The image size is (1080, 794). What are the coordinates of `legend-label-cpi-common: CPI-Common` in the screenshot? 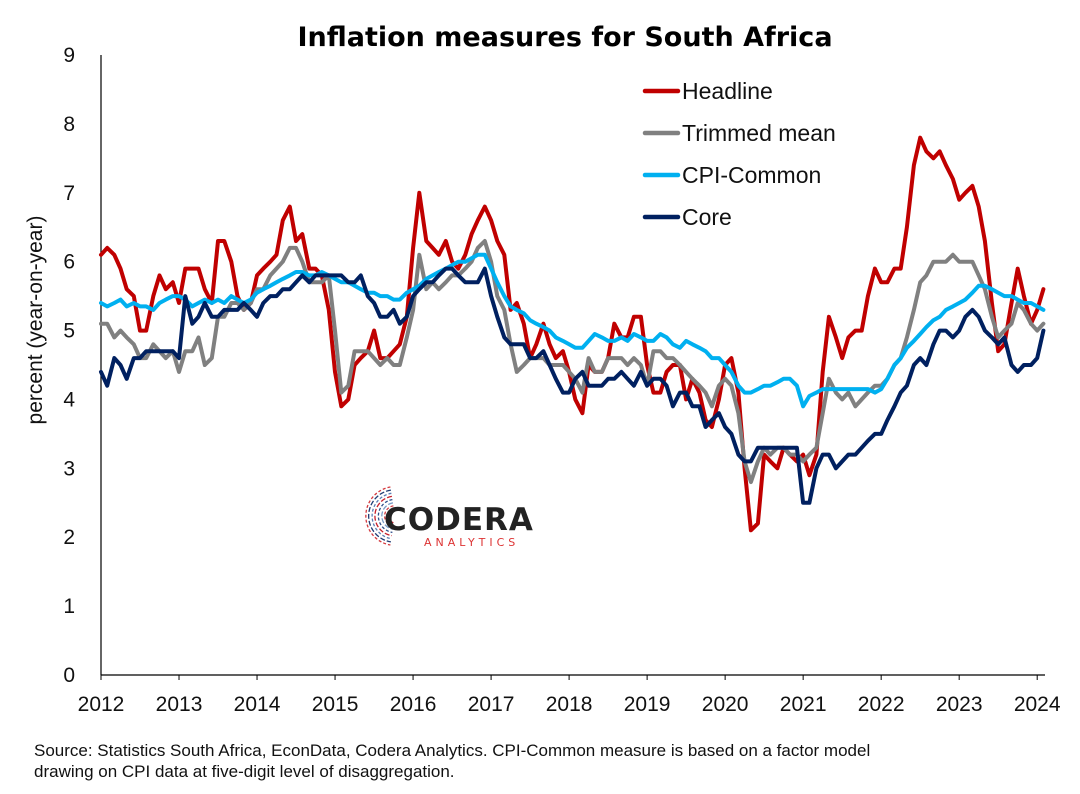 It's located at (751, 175).